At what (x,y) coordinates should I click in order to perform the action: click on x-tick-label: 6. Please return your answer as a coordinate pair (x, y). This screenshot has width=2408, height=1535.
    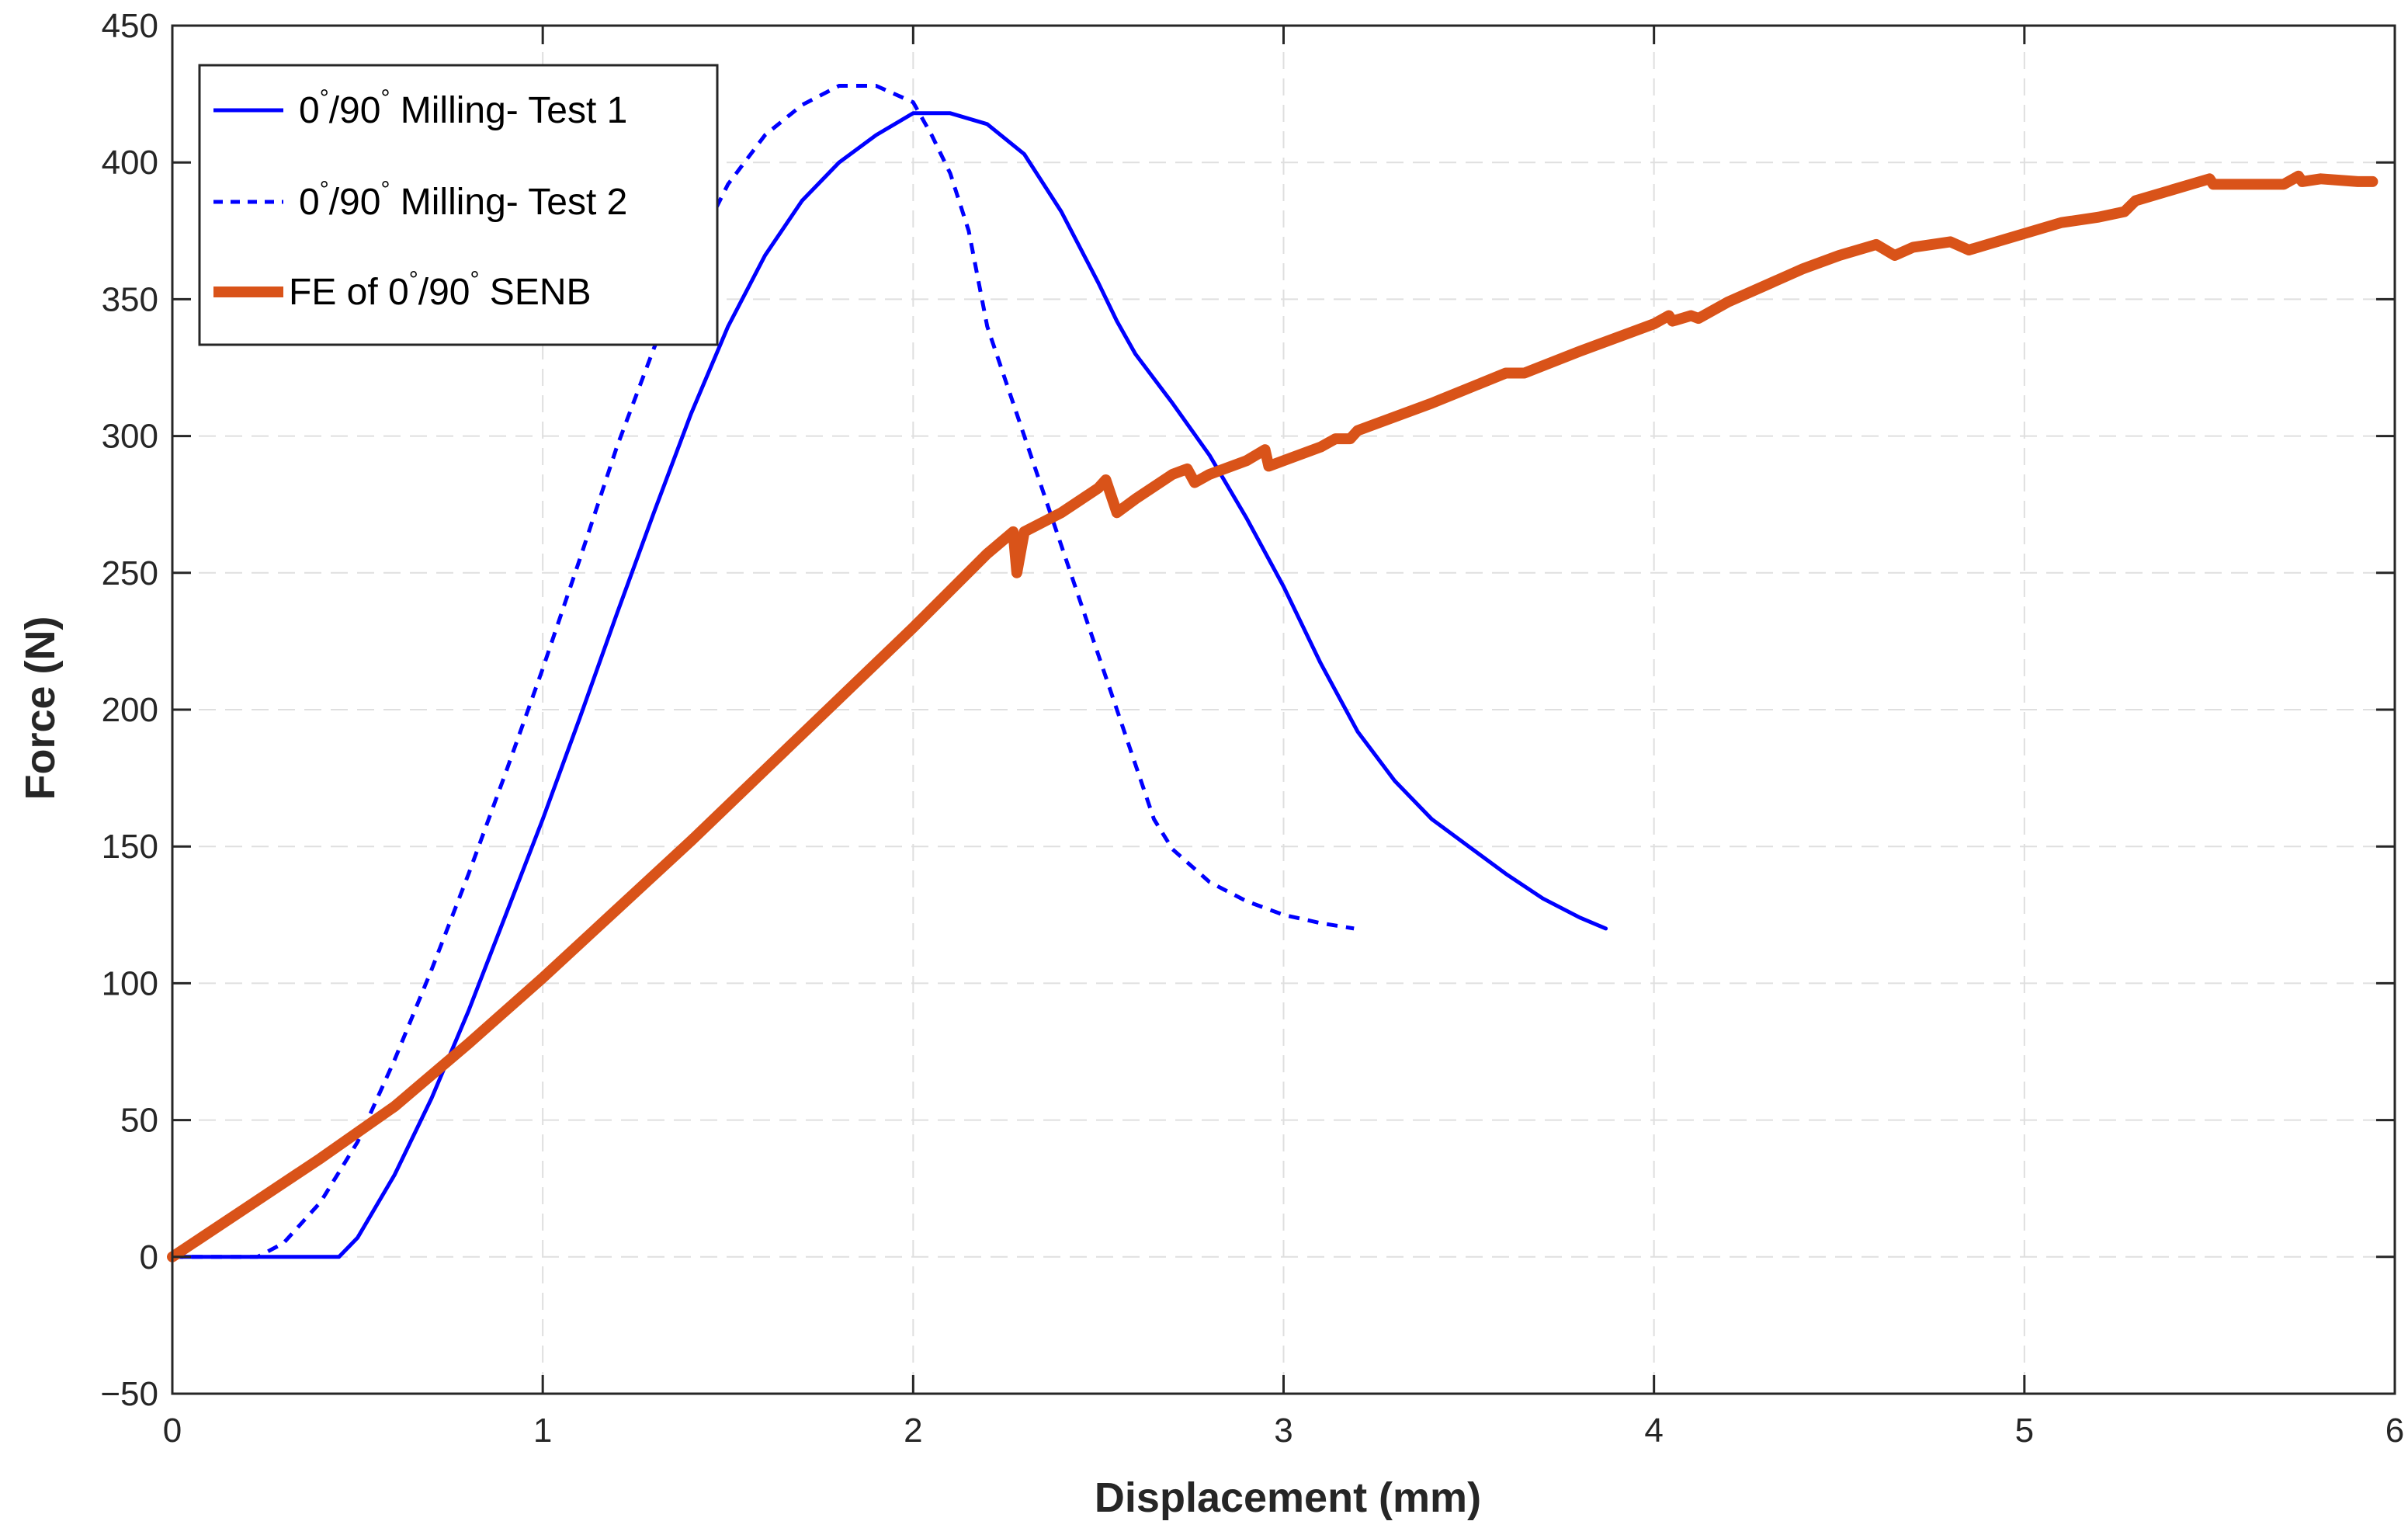
    Looking at the image, I should click on (2394, 1431).